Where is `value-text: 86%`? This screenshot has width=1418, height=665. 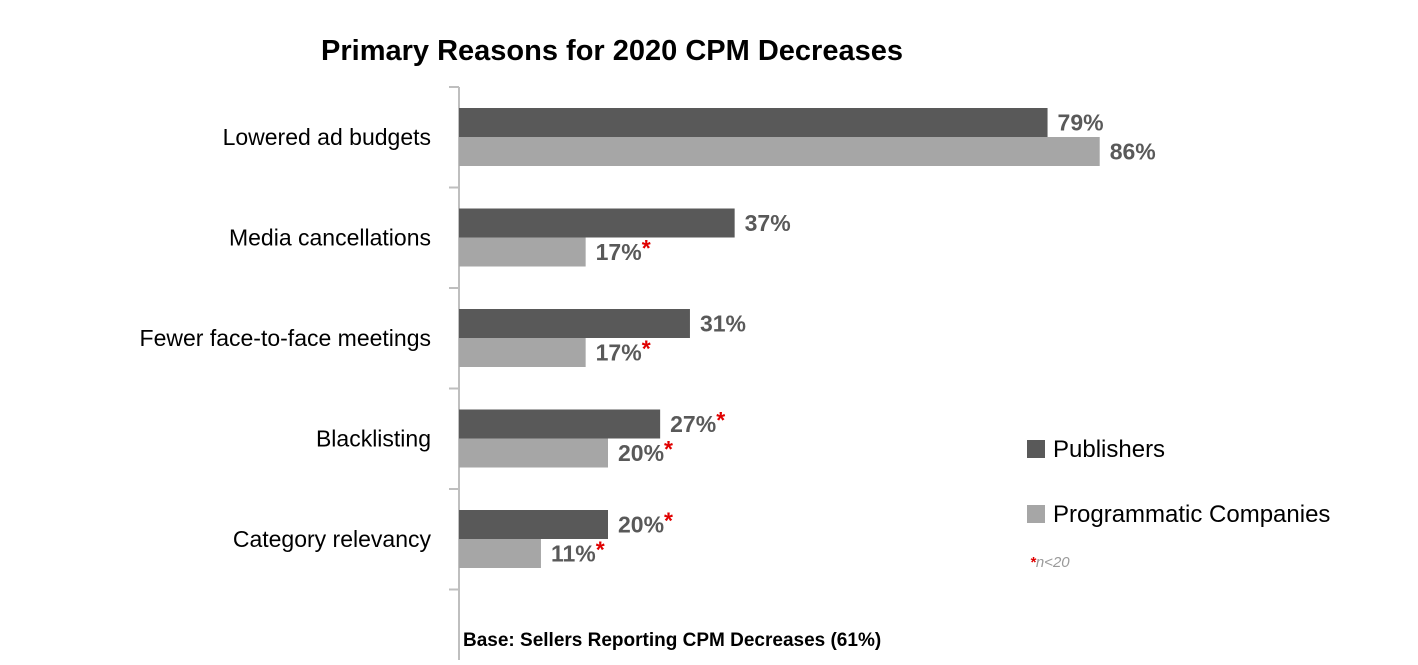
value-text: 86% is located at coordinates (1133, 152).